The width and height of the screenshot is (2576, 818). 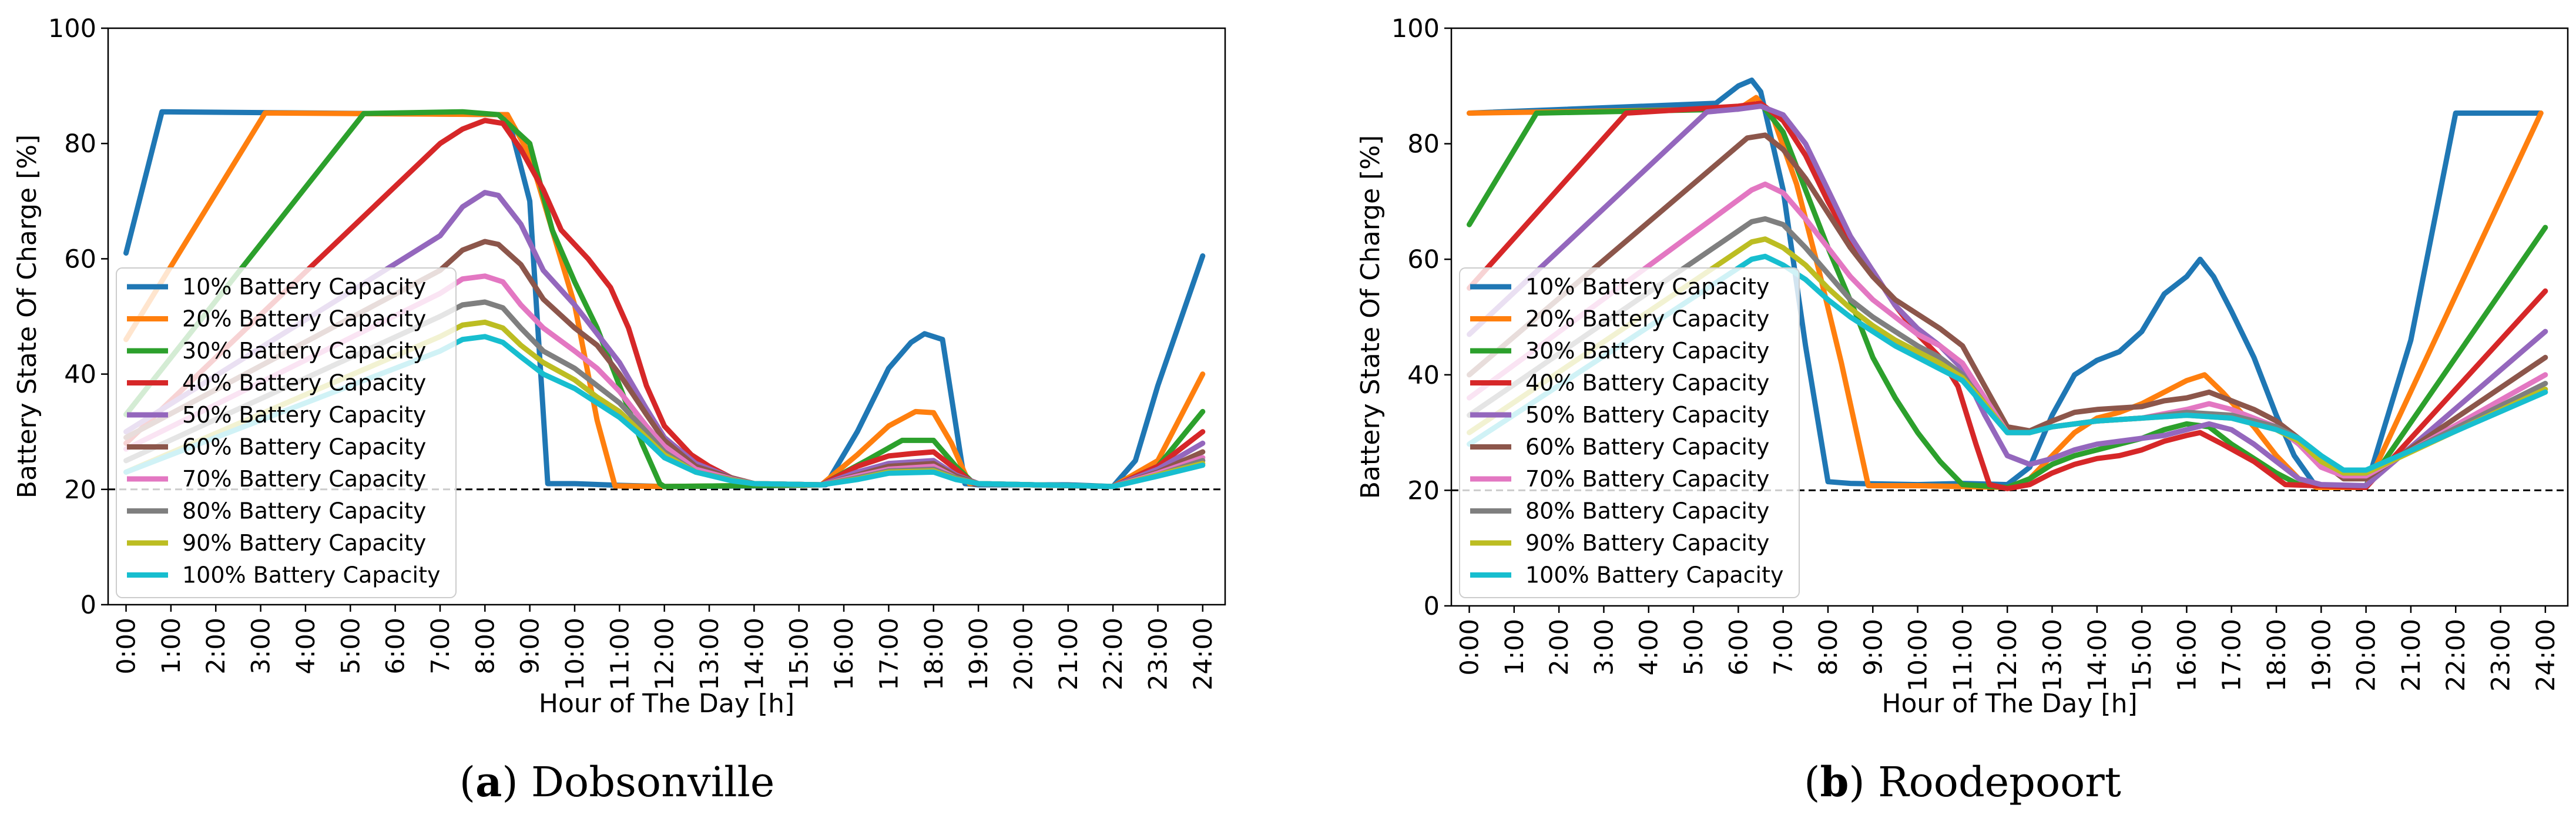 I want to click on y-tick-label: 100, so click(x=1415, y=28).